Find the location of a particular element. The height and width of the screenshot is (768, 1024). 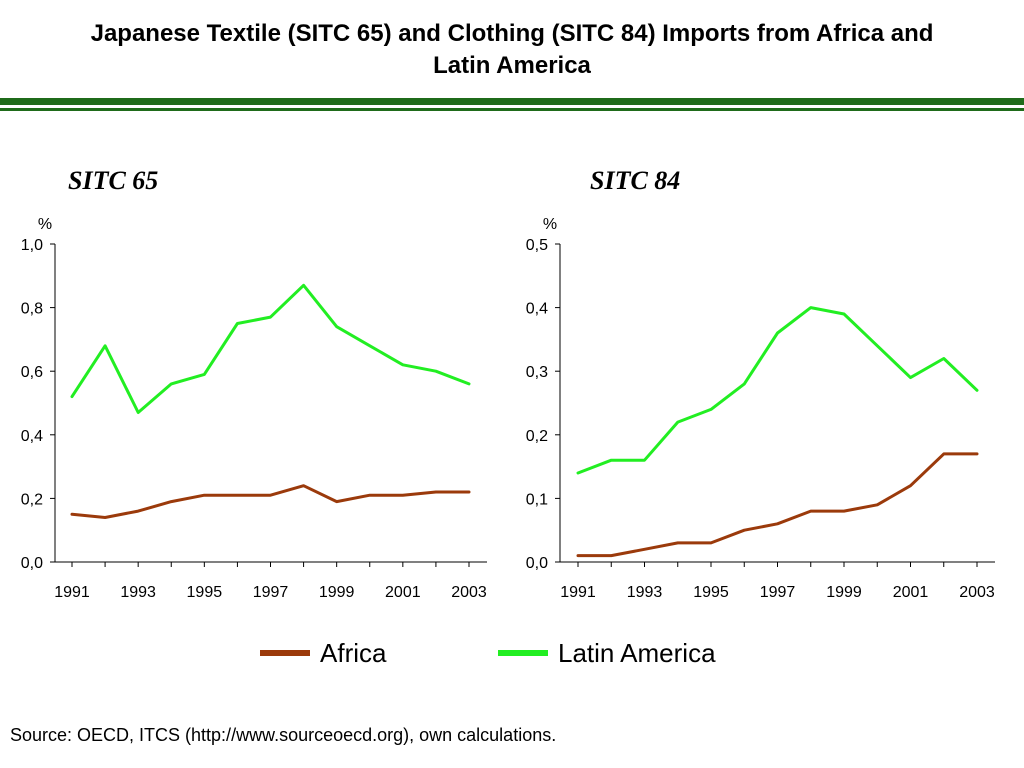

header-rule-thick is located at coordinates (512, 101).